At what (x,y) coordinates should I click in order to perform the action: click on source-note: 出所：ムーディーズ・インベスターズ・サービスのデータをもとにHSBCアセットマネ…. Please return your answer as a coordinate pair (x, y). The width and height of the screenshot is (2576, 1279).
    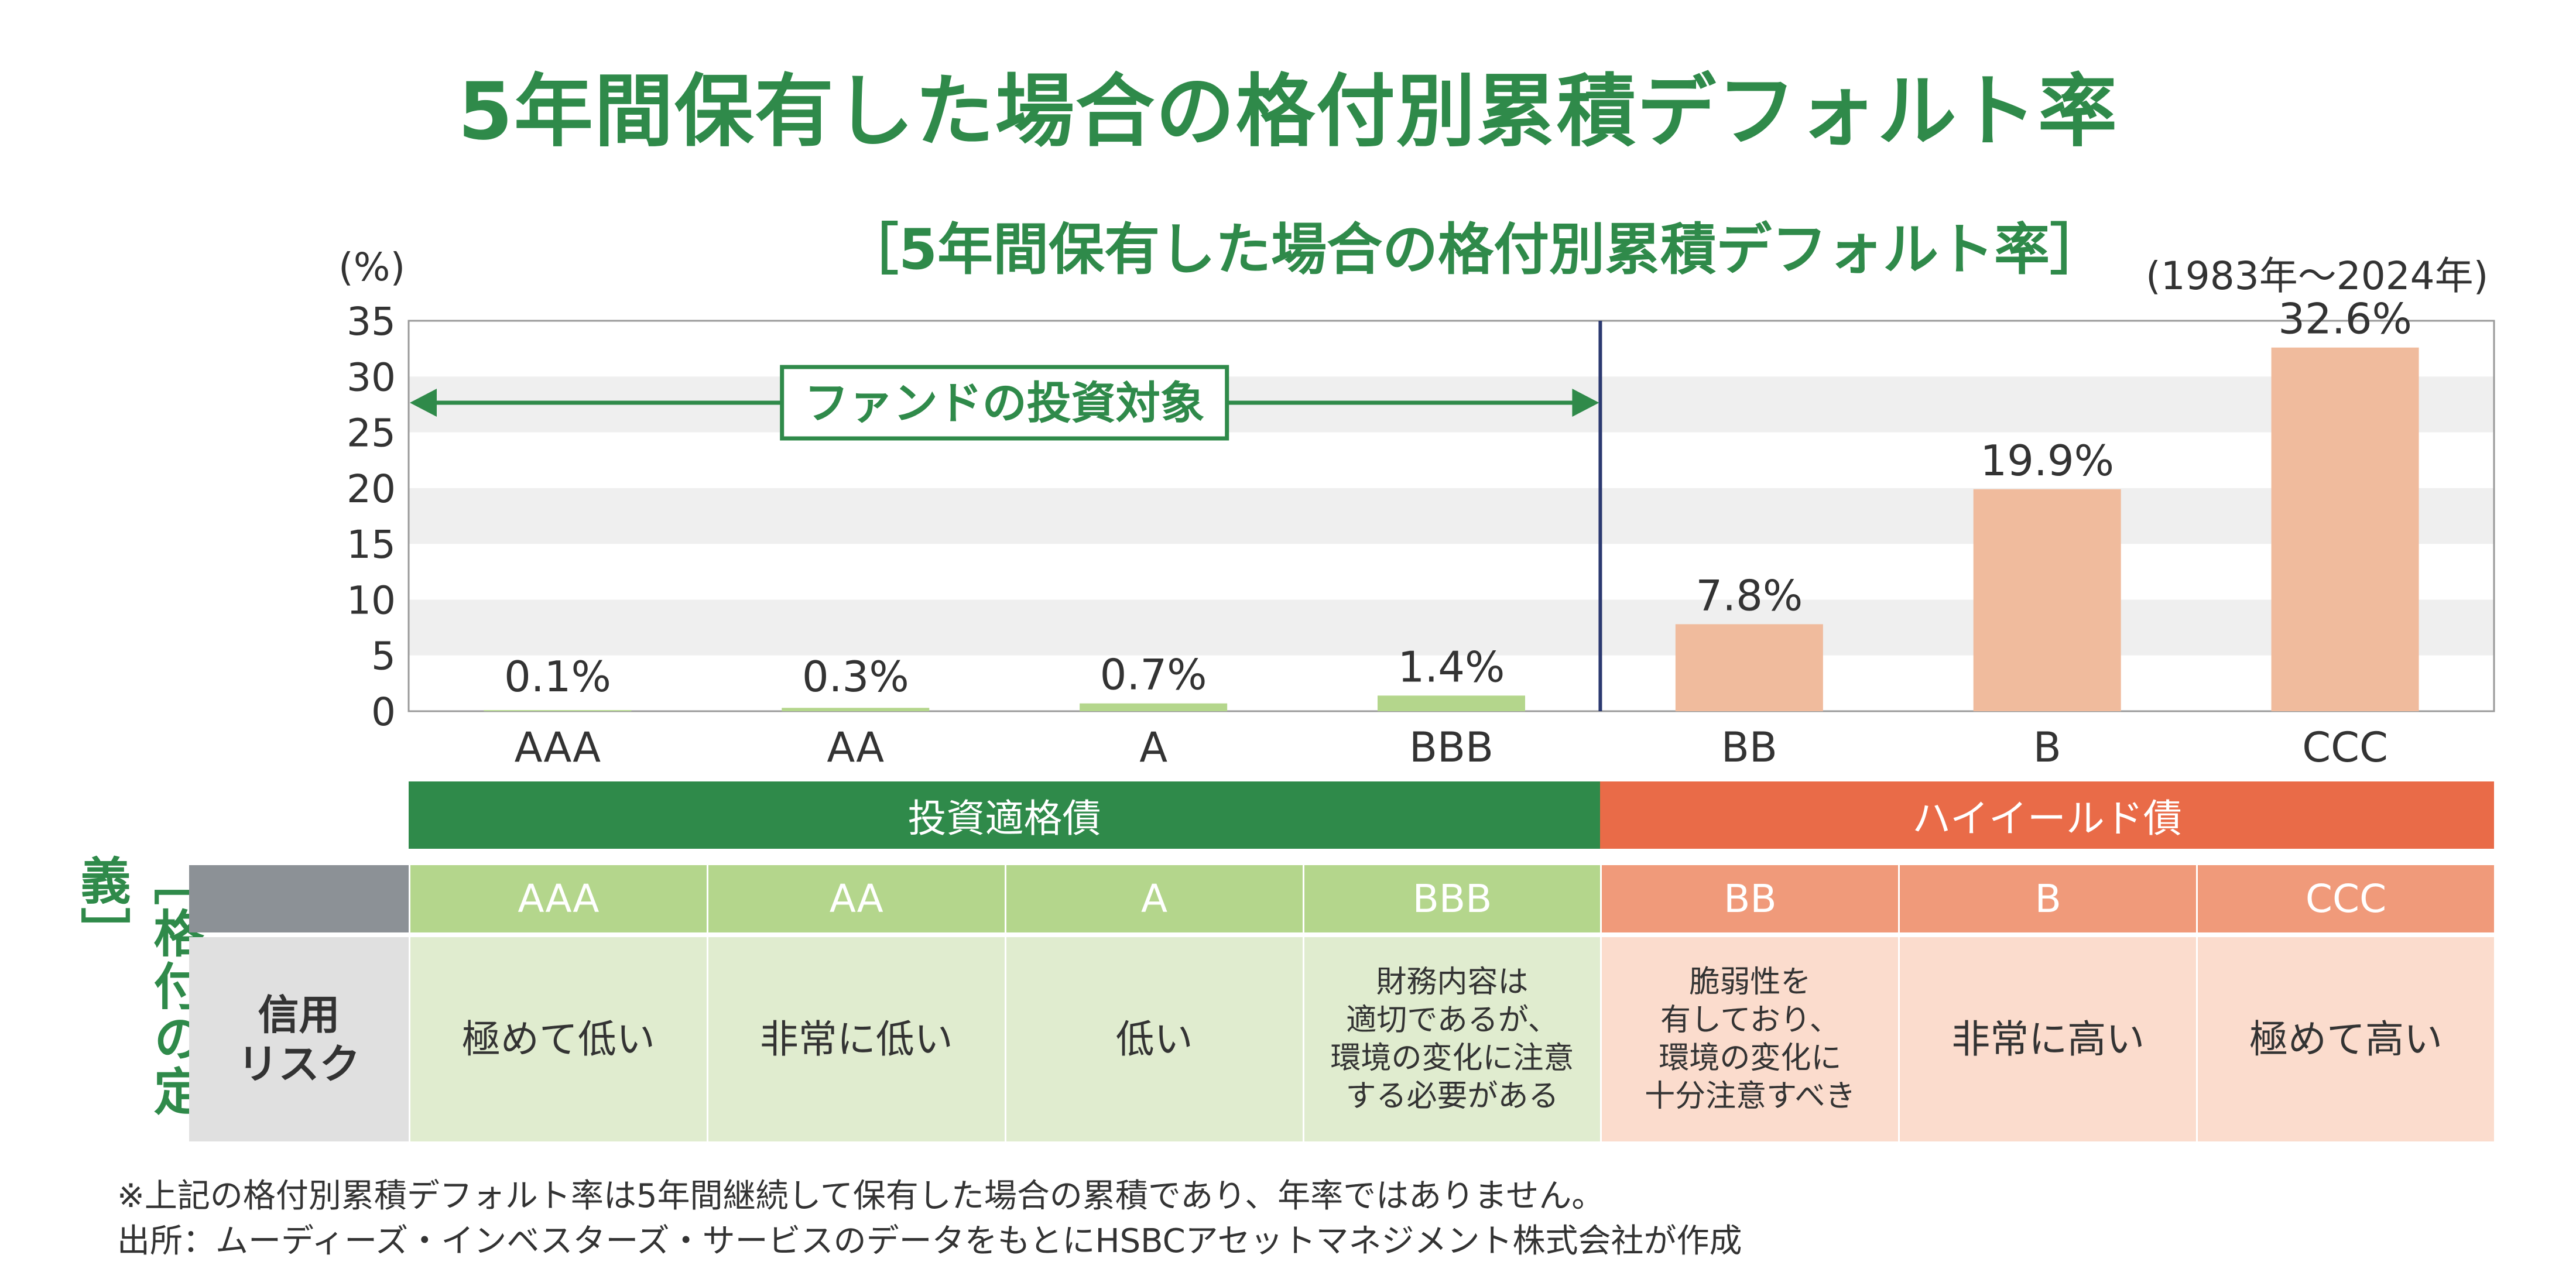
    Looking at the image, I should click on (930, 1241).